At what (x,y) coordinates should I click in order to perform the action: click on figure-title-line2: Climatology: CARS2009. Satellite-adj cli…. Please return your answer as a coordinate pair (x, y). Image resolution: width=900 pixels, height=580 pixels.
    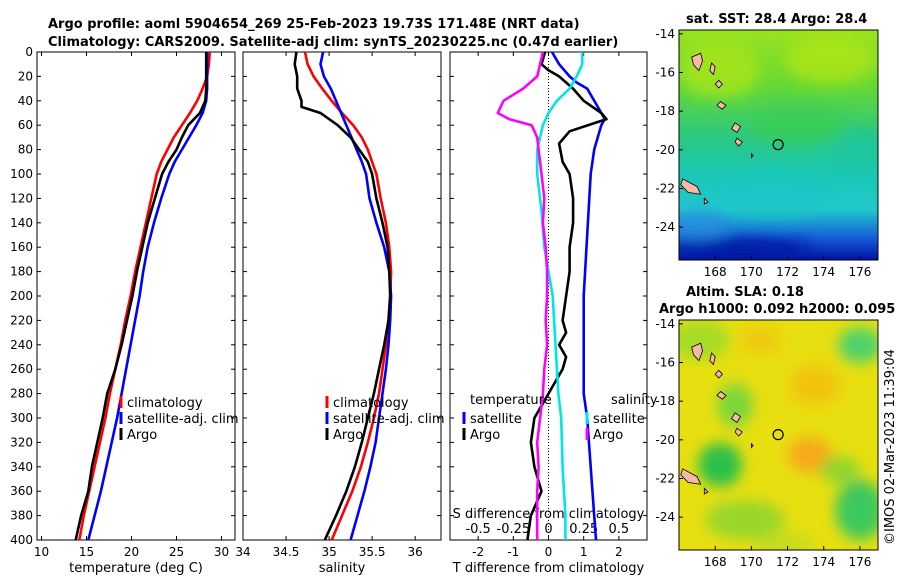
    Looking at the image, I should click on (333, 42).